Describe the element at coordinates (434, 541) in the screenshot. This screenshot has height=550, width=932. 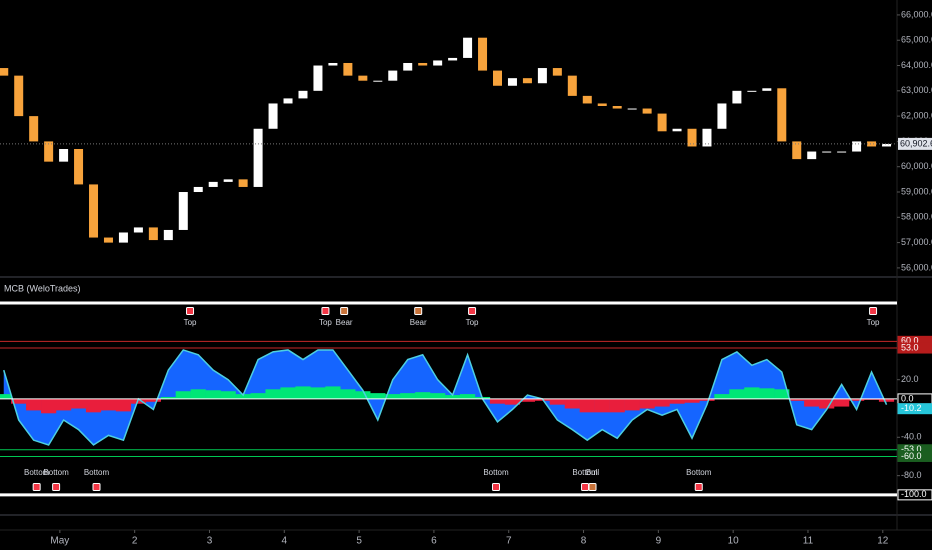
I see `x-tick-label: 6` at that location.